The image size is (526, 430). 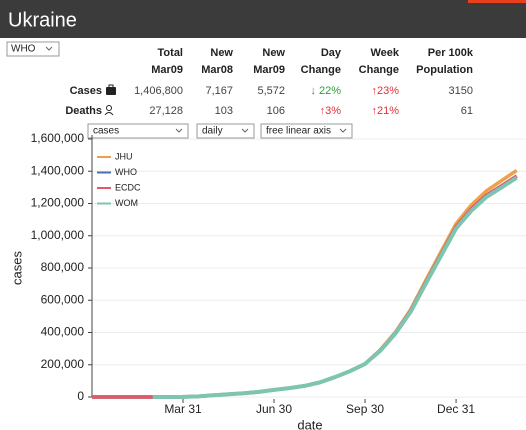 I want to click on row-label: Cases, so click(x=86, y=91).